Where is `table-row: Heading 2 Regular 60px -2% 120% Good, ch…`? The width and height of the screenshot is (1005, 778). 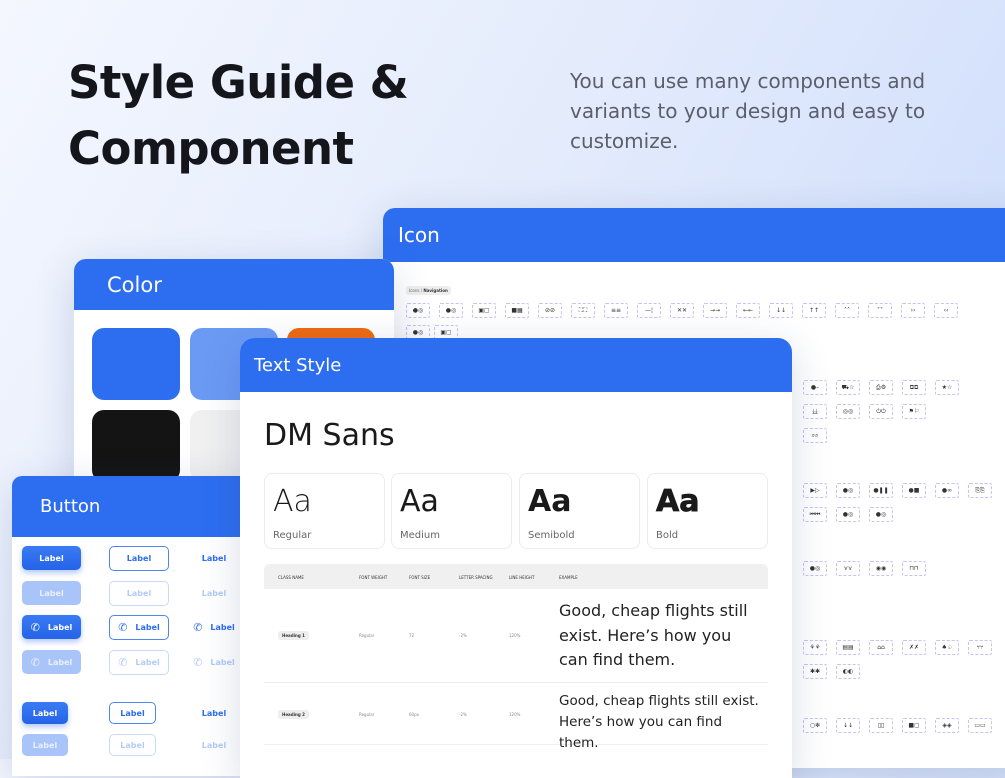
table-row: Heading 2 Regular 60px -2% 120% Good, ch… is located at coordinates (516, 717).